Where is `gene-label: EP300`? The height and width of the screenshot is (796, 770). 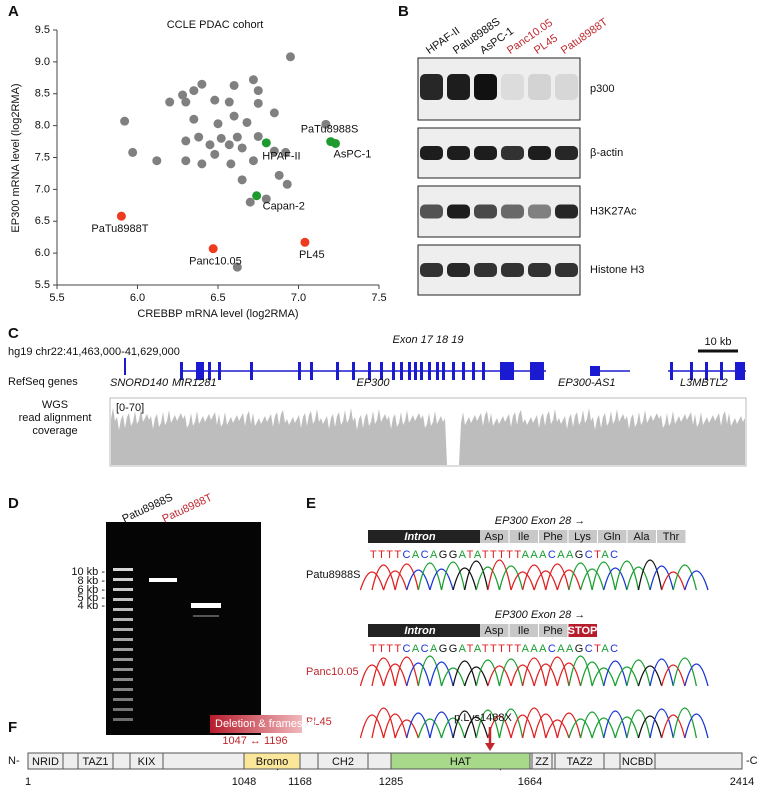
gene-label: EP300 is located at coordinates (373, 383).